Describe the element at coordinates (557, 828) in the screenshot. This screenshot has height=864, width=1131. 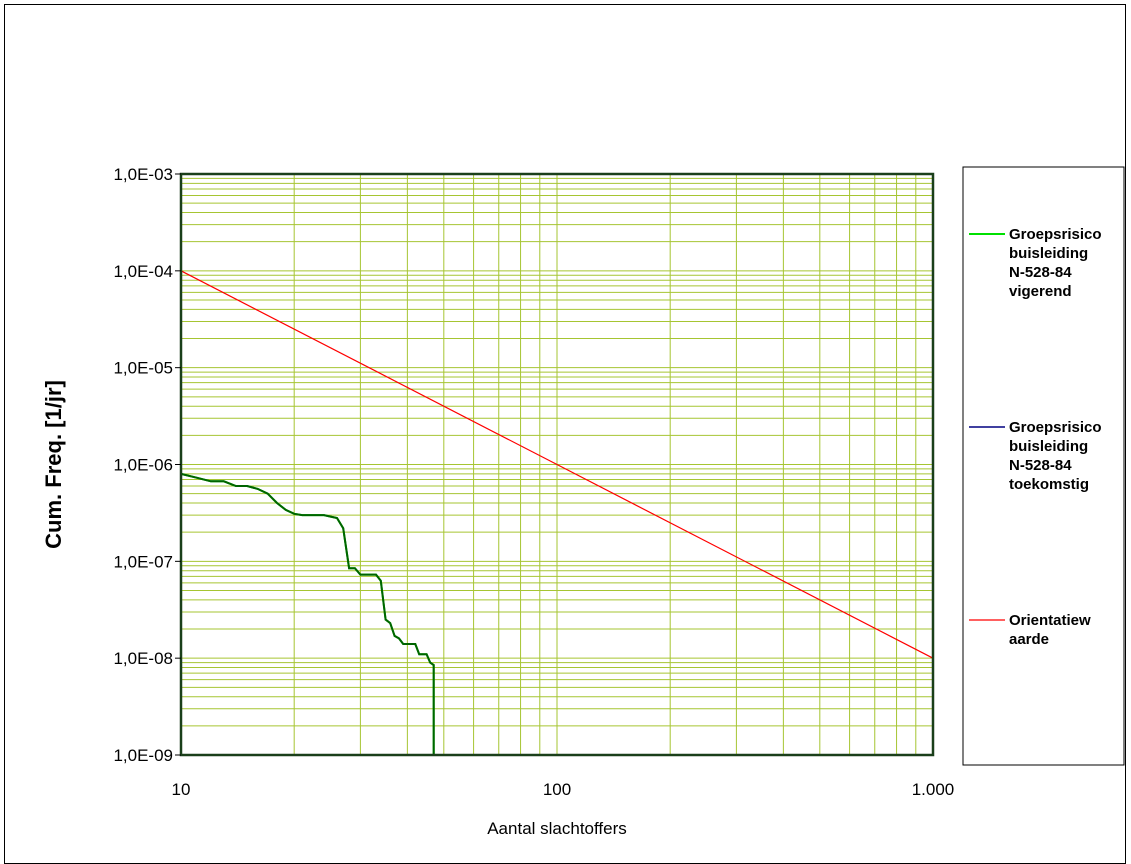
I see `x-axis-label: Aantal slachtoffers` at that location.